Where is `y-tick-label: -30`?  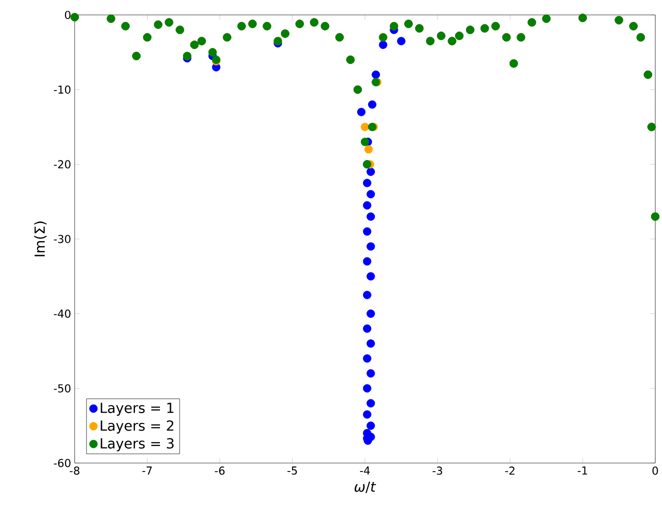
y-tick-label: -30 is located at coordinates (62, 239).